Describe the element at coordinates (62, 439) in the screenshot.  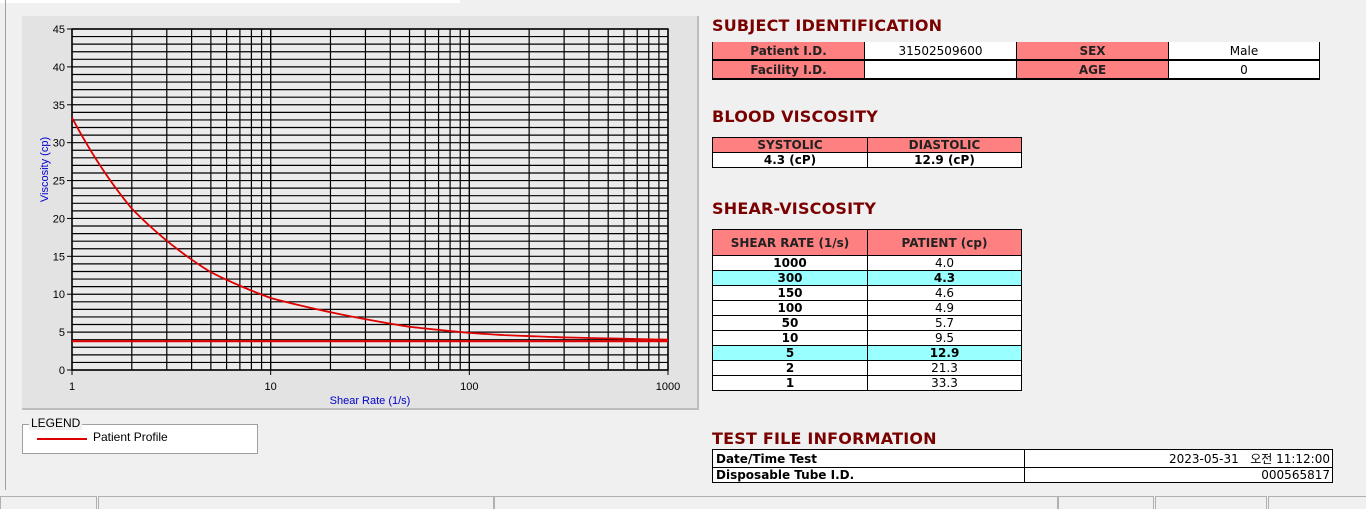
I see `legend-line-swatch` at that location.